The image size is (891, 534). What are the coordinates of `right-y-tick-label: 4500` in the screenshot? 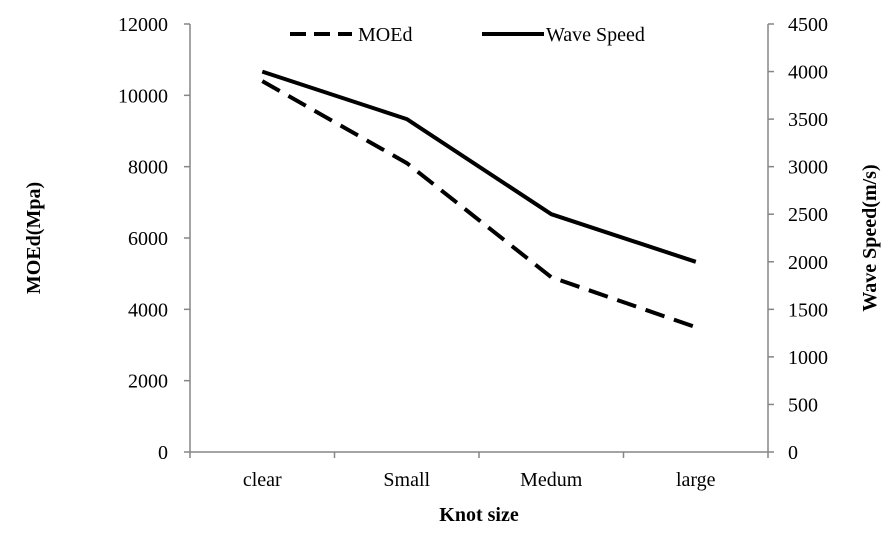 It's located at (808, 25).